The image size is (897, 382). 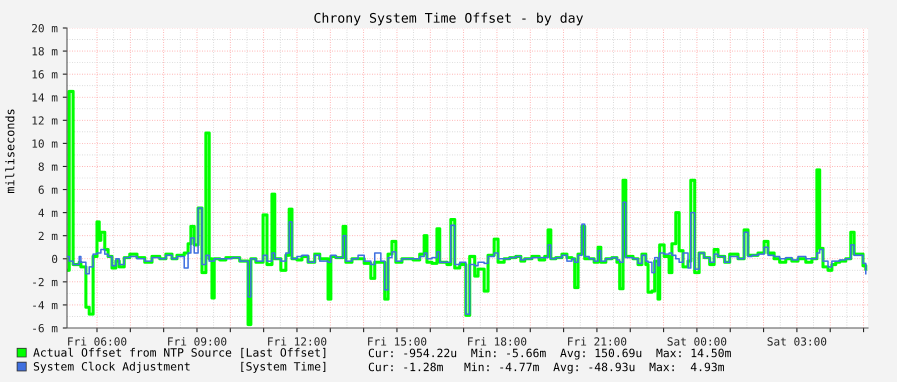 What do you see at coordinates (45, 97) in the screenshot?
I see `y-tick-label: 14 m` at bounding box center [45, 97].